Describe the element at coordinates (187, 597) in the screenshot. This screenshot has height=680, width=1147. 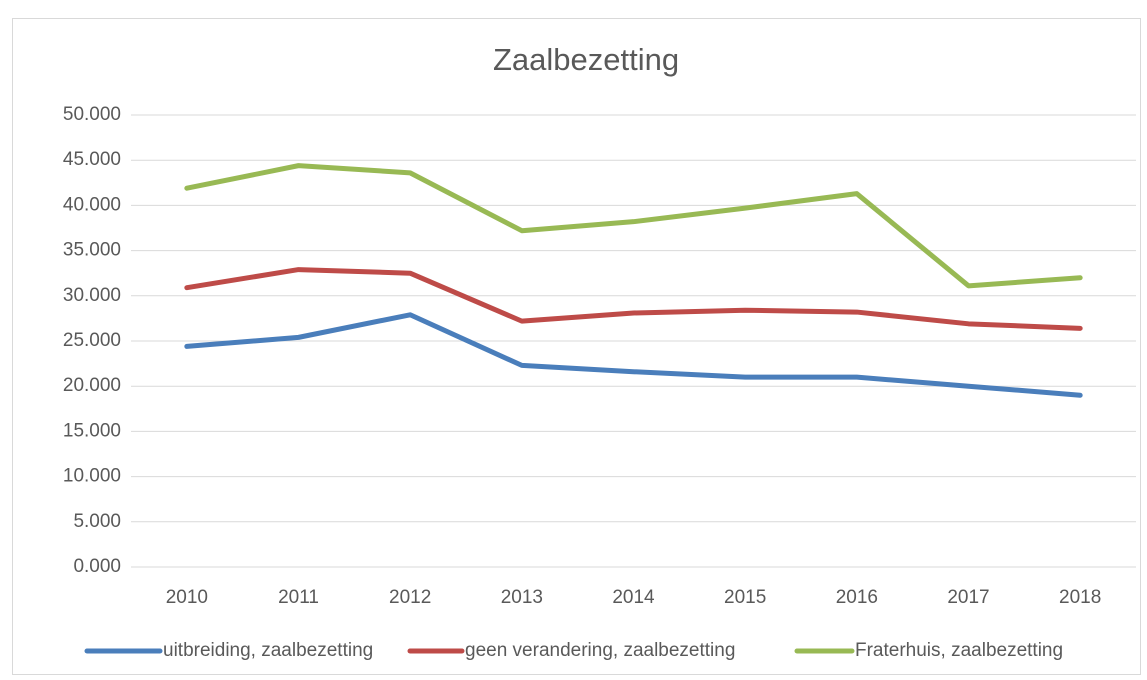
I see `x-tick-label: 2010` at that location.